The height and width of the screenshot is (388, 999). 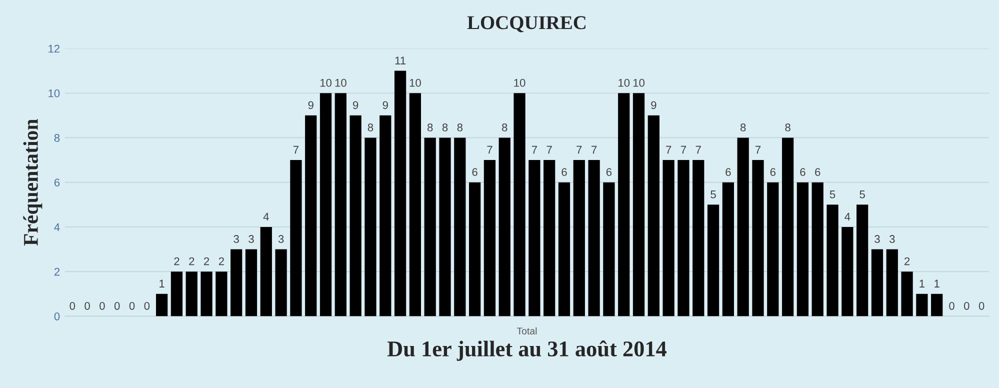 What do you see at coordinates (57, 138) in the screenshot?
I see `y-tick-label: 8` at bounding box center [57, 138].